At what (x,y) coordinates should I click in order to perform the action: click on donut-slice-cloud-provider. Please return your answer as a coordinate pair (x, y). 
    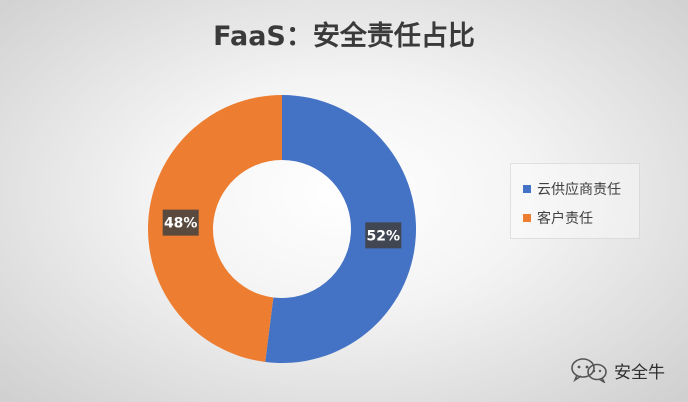
    Looking at the image, I should click on (341, 229).